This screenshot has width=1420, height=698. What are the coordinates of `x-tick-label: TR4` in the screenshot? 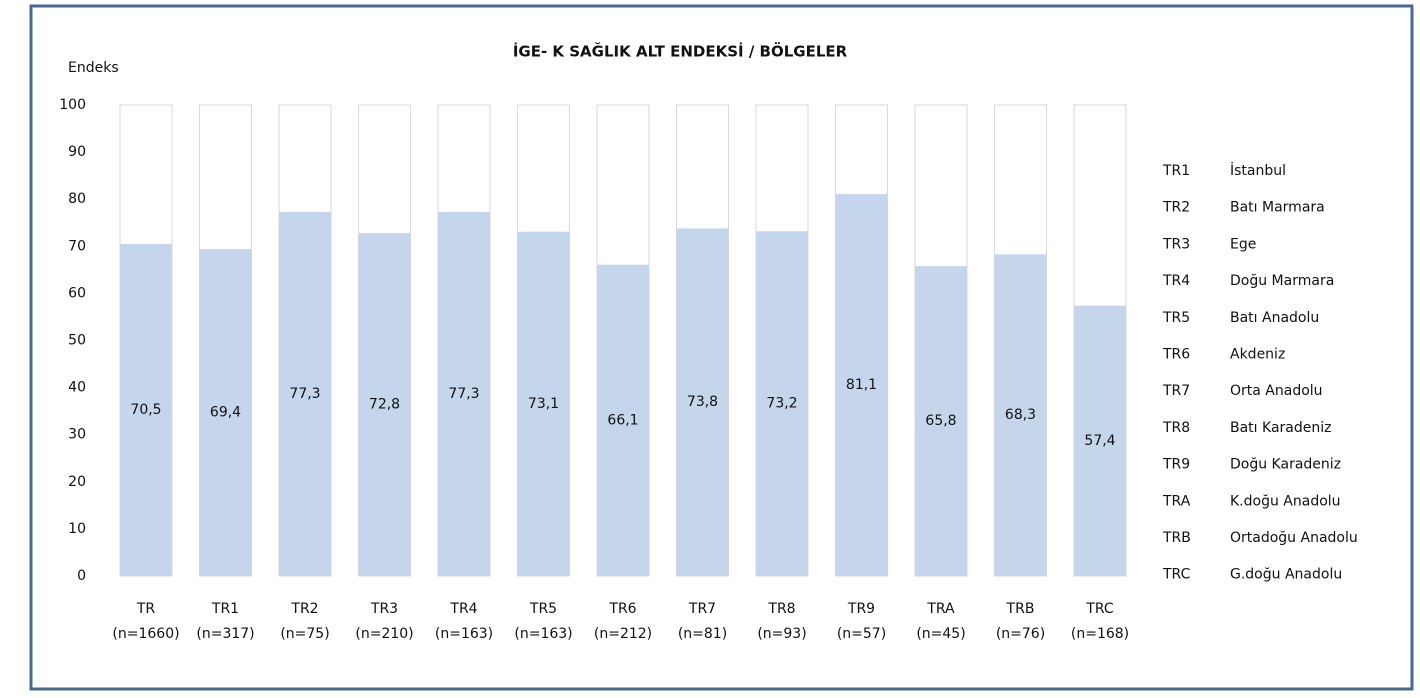 It's located at (463, 609).